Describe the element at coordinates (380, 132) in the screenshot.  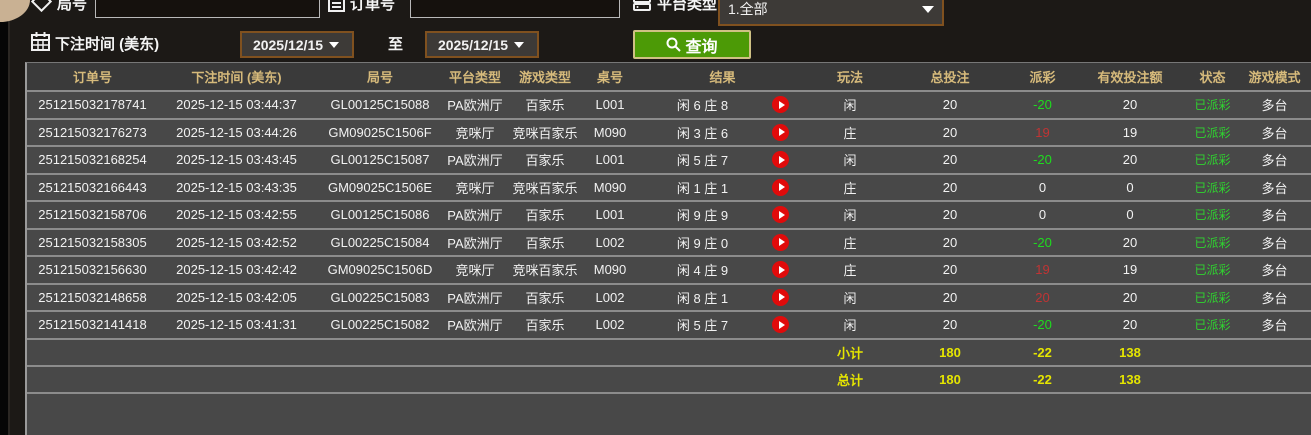
I see `cell-round-no: GM09025C1506F` at that location.